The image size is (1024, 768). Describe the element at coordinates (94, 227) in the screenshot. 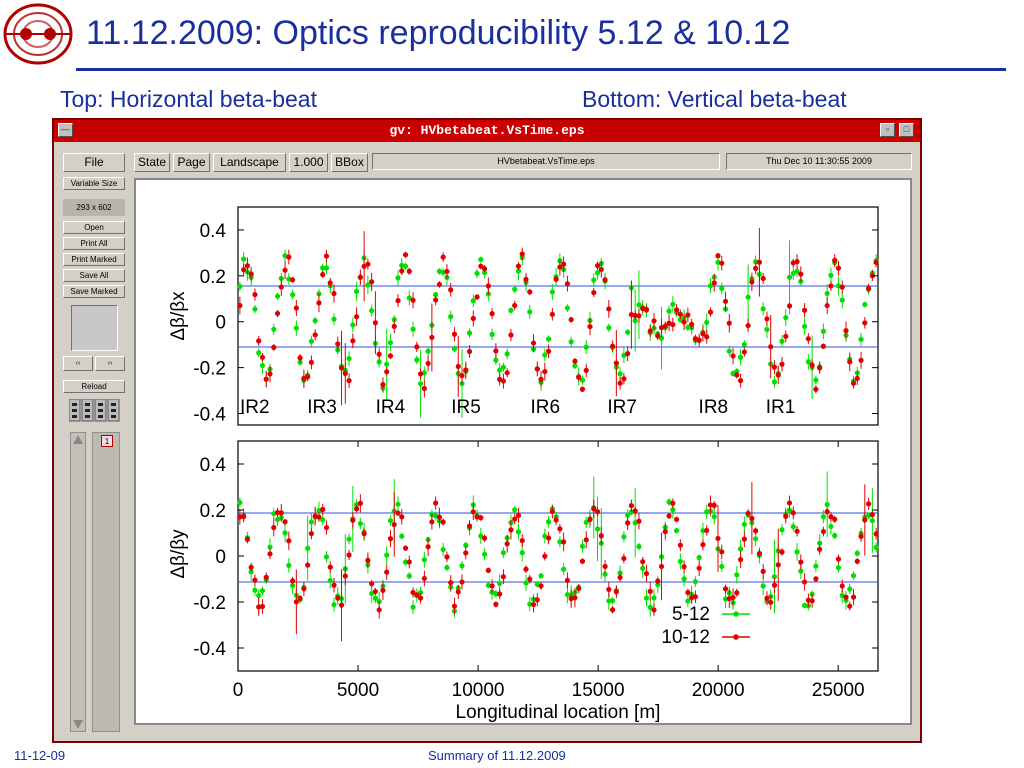

I see `open-button: Open` at that location.